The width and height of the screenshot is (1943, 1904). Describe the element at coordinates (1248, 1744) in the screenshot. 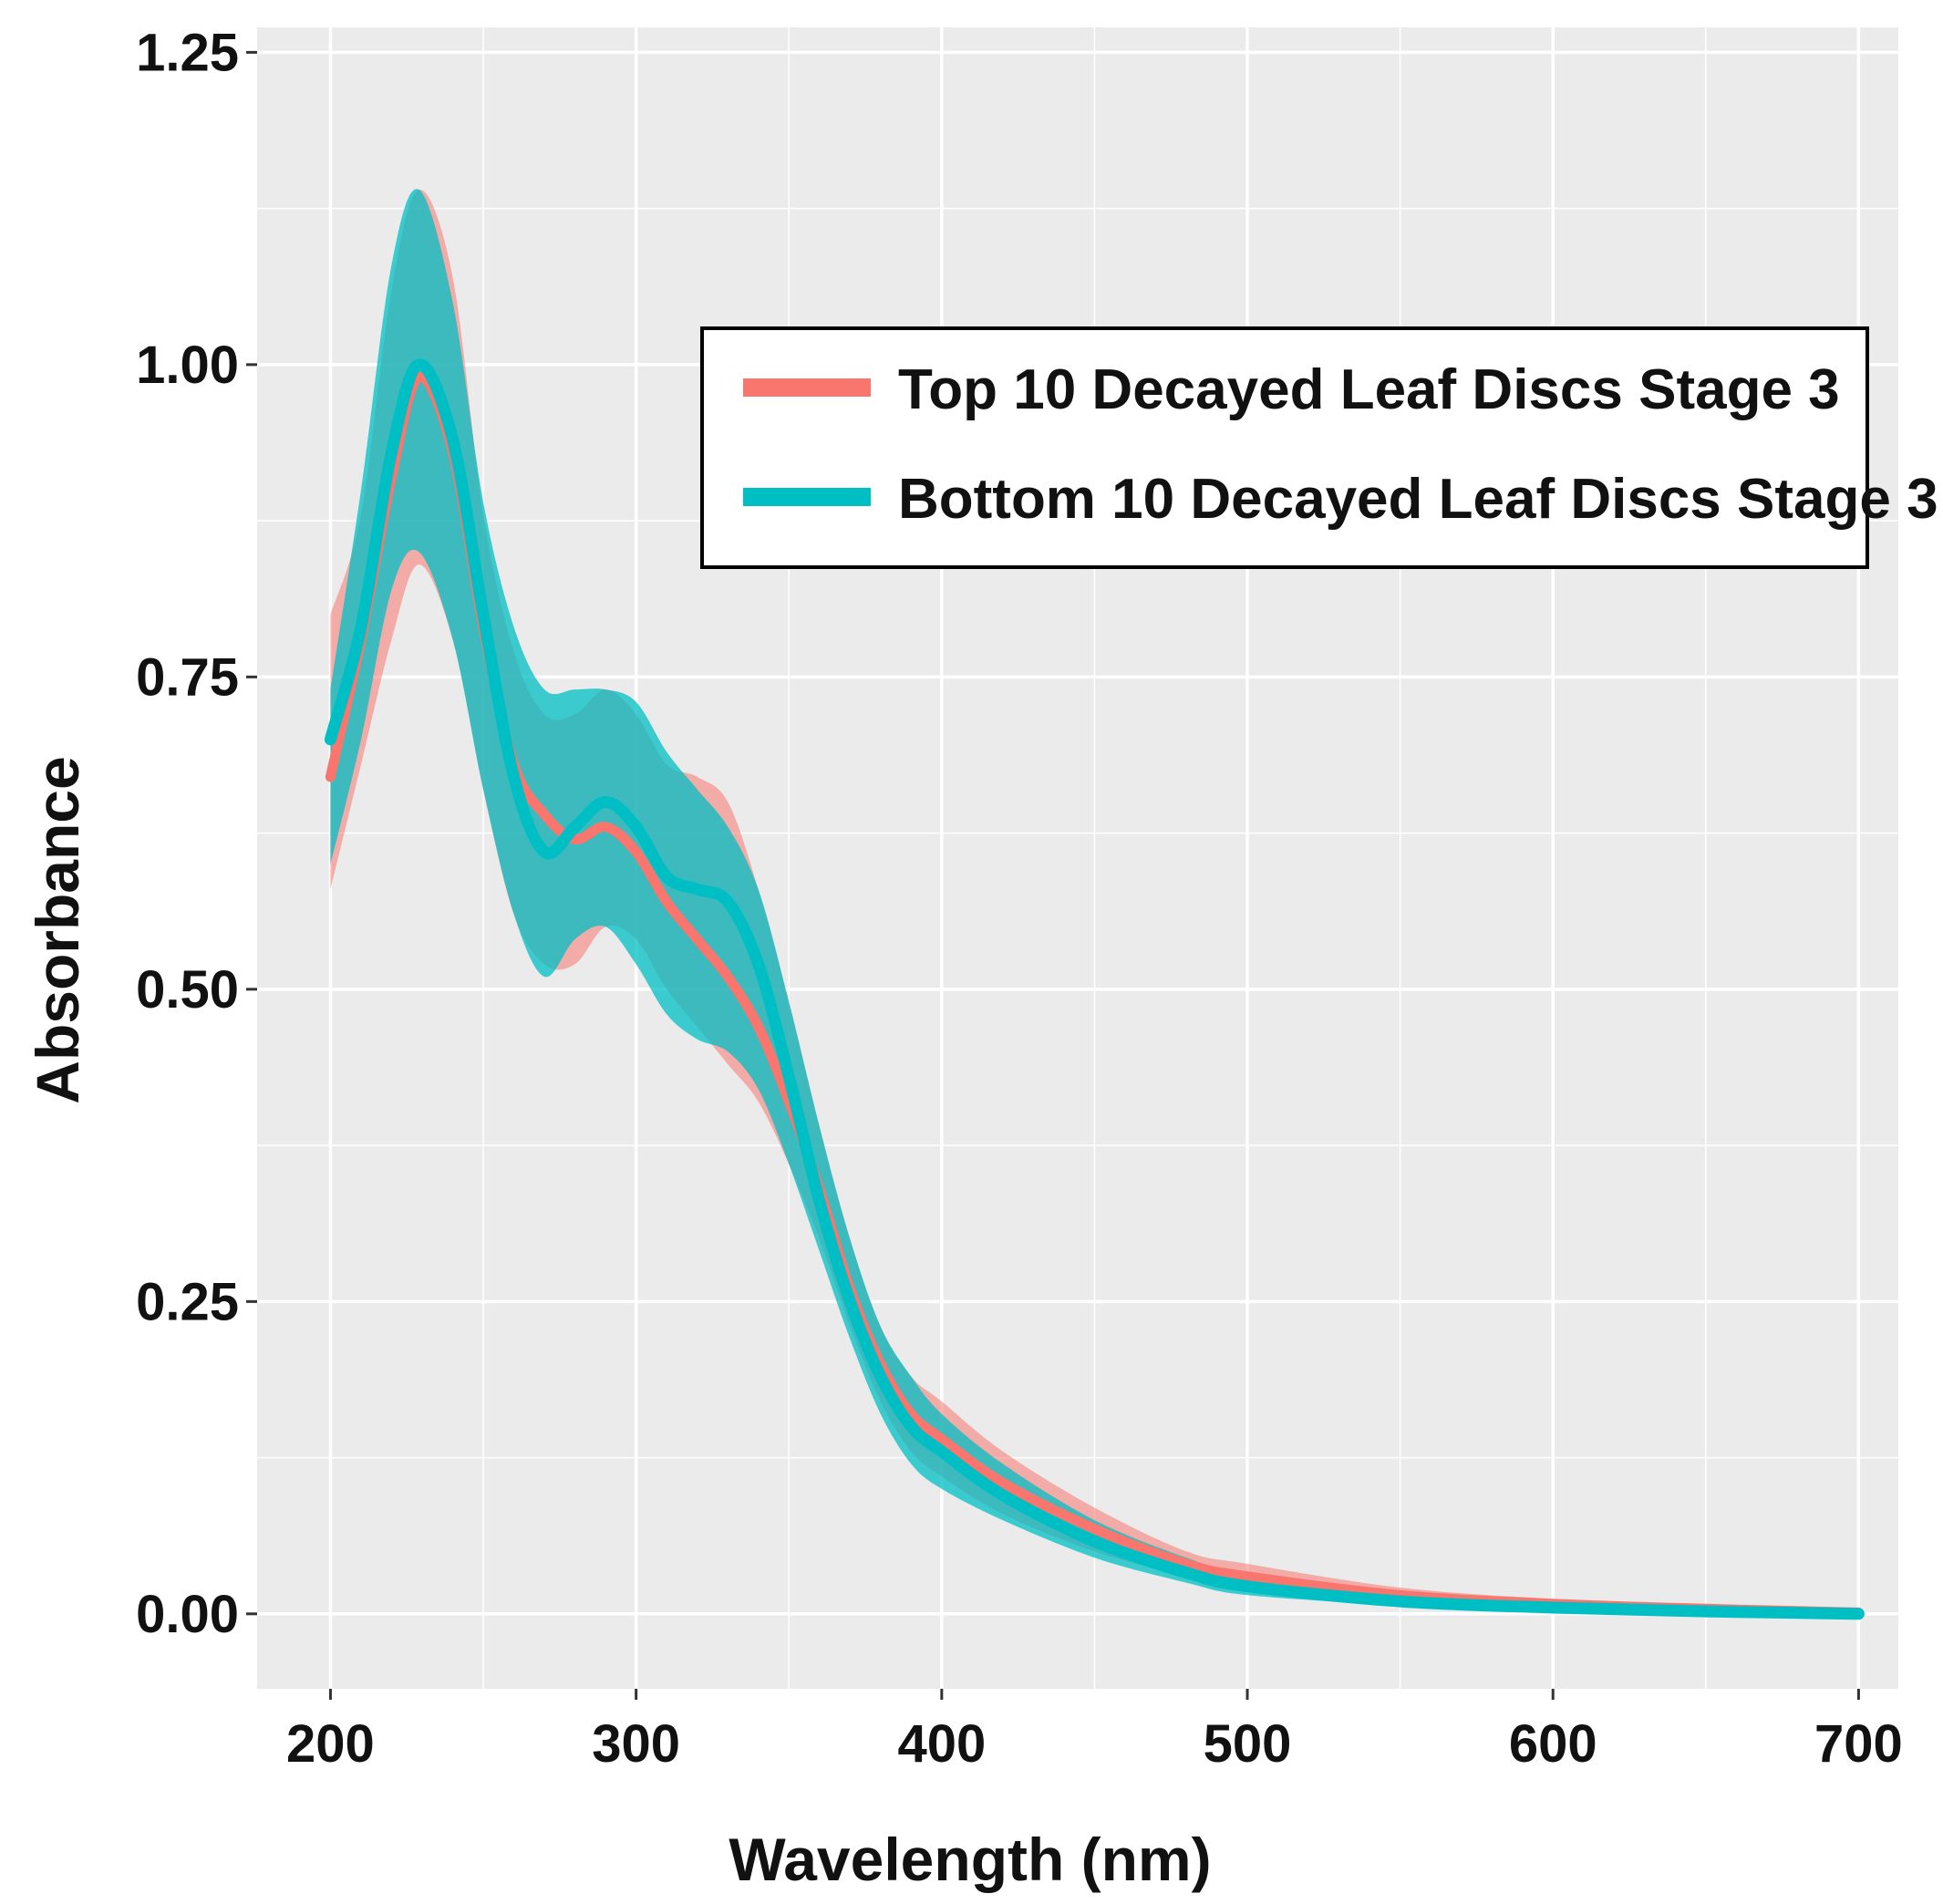

I see `x-tick-label: 500` at that location.